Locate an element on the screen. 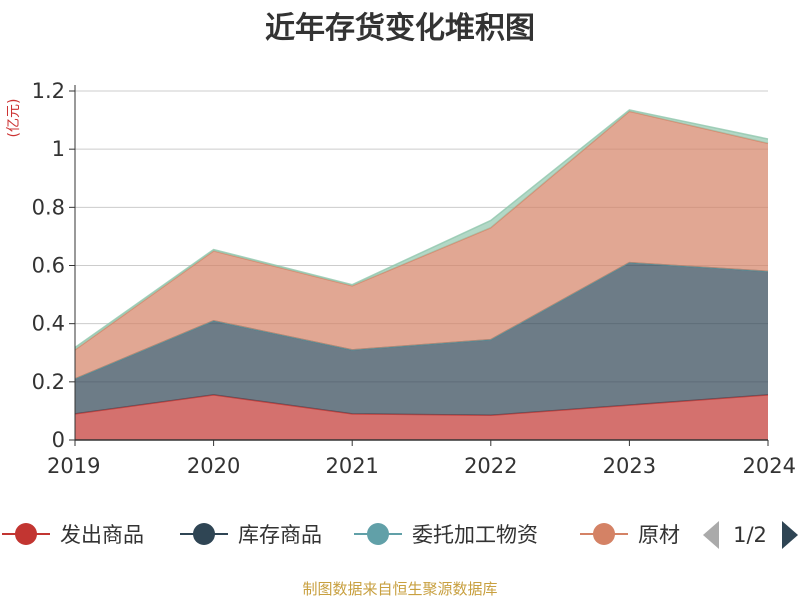 This screenshot has height=600, width=800. legend-pager: 1/2 is located at coordinates (750, 535).